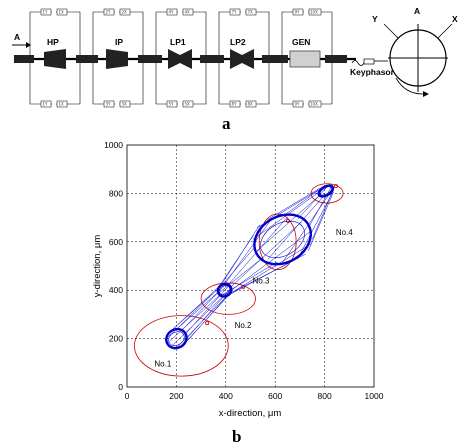 The image size is (465, 447). Describe the element at coordinates (188, 12) in the screenshot. I see `svg-text: 4X` at that location.